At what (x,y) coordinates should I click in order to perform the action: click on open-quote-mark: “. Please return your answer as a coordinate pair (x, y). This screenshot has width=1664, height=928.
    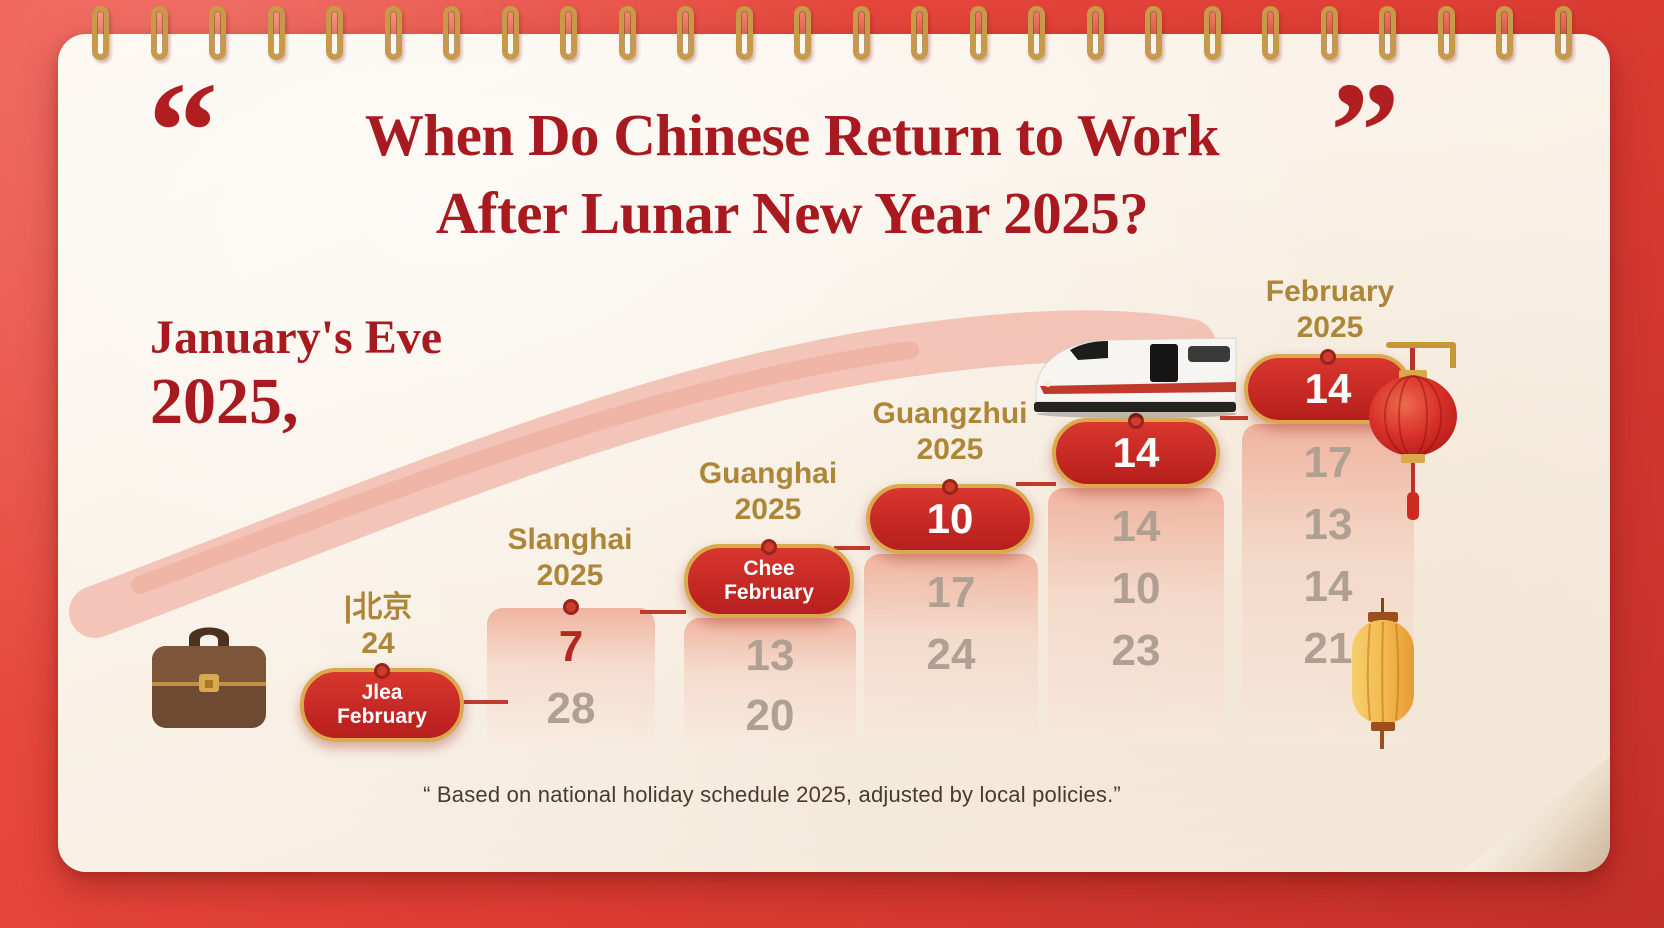
    Looking at the image, I should click on (183, 131).